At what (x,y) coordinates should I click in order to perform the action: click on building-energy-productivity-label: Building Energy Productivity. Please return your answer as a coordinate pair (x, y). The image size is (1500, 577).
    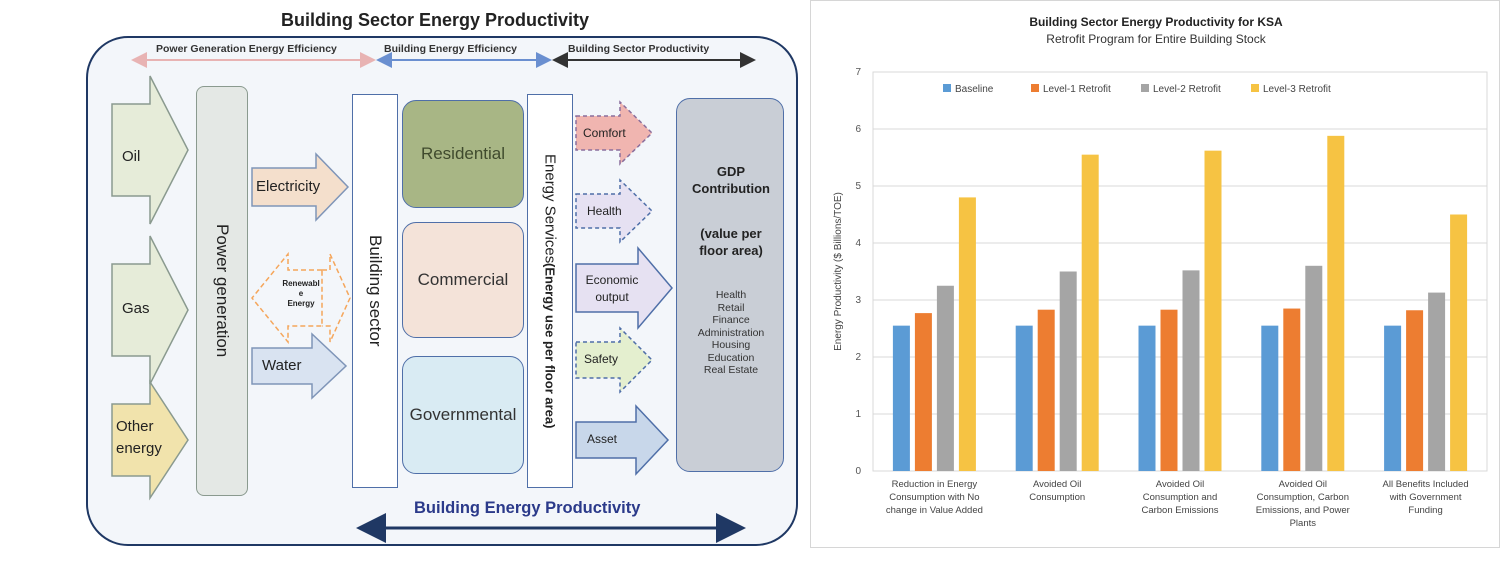
    Looking at the image, I should click on (527, 508).